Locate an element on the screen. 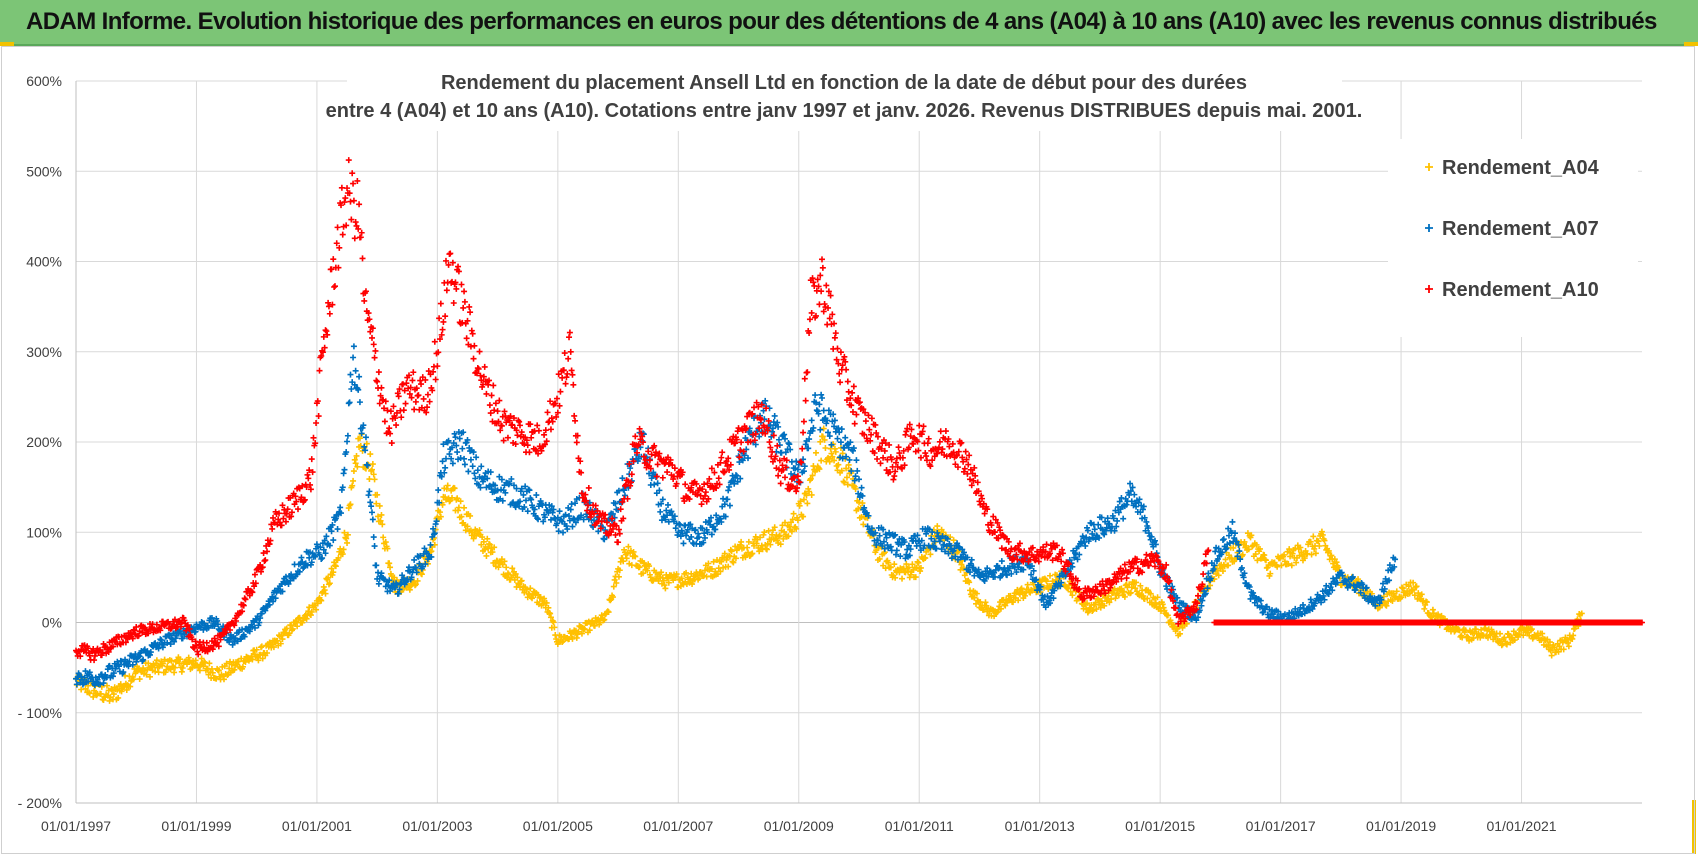 The image size is (1698, 857). x-tick-label: 01/01/2011 is located at coordinates (919, 826).